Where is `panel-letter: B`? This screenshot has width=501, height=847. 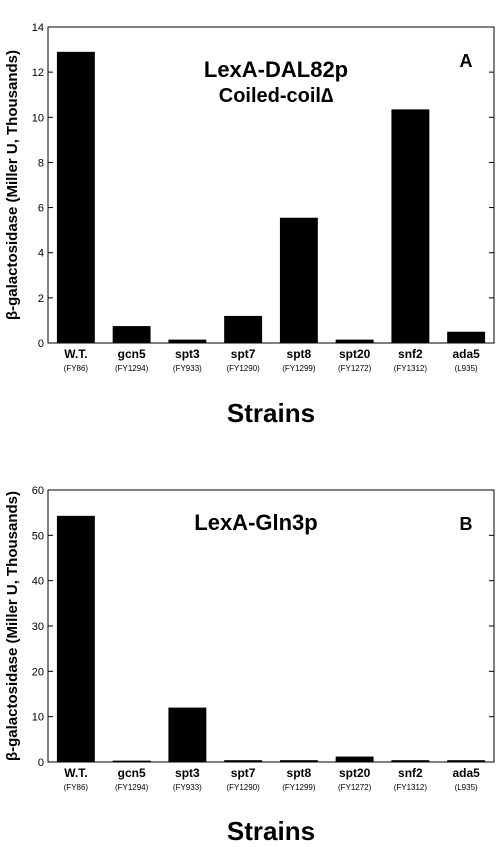 panel-letter: B is located at coordinates (466, 524).